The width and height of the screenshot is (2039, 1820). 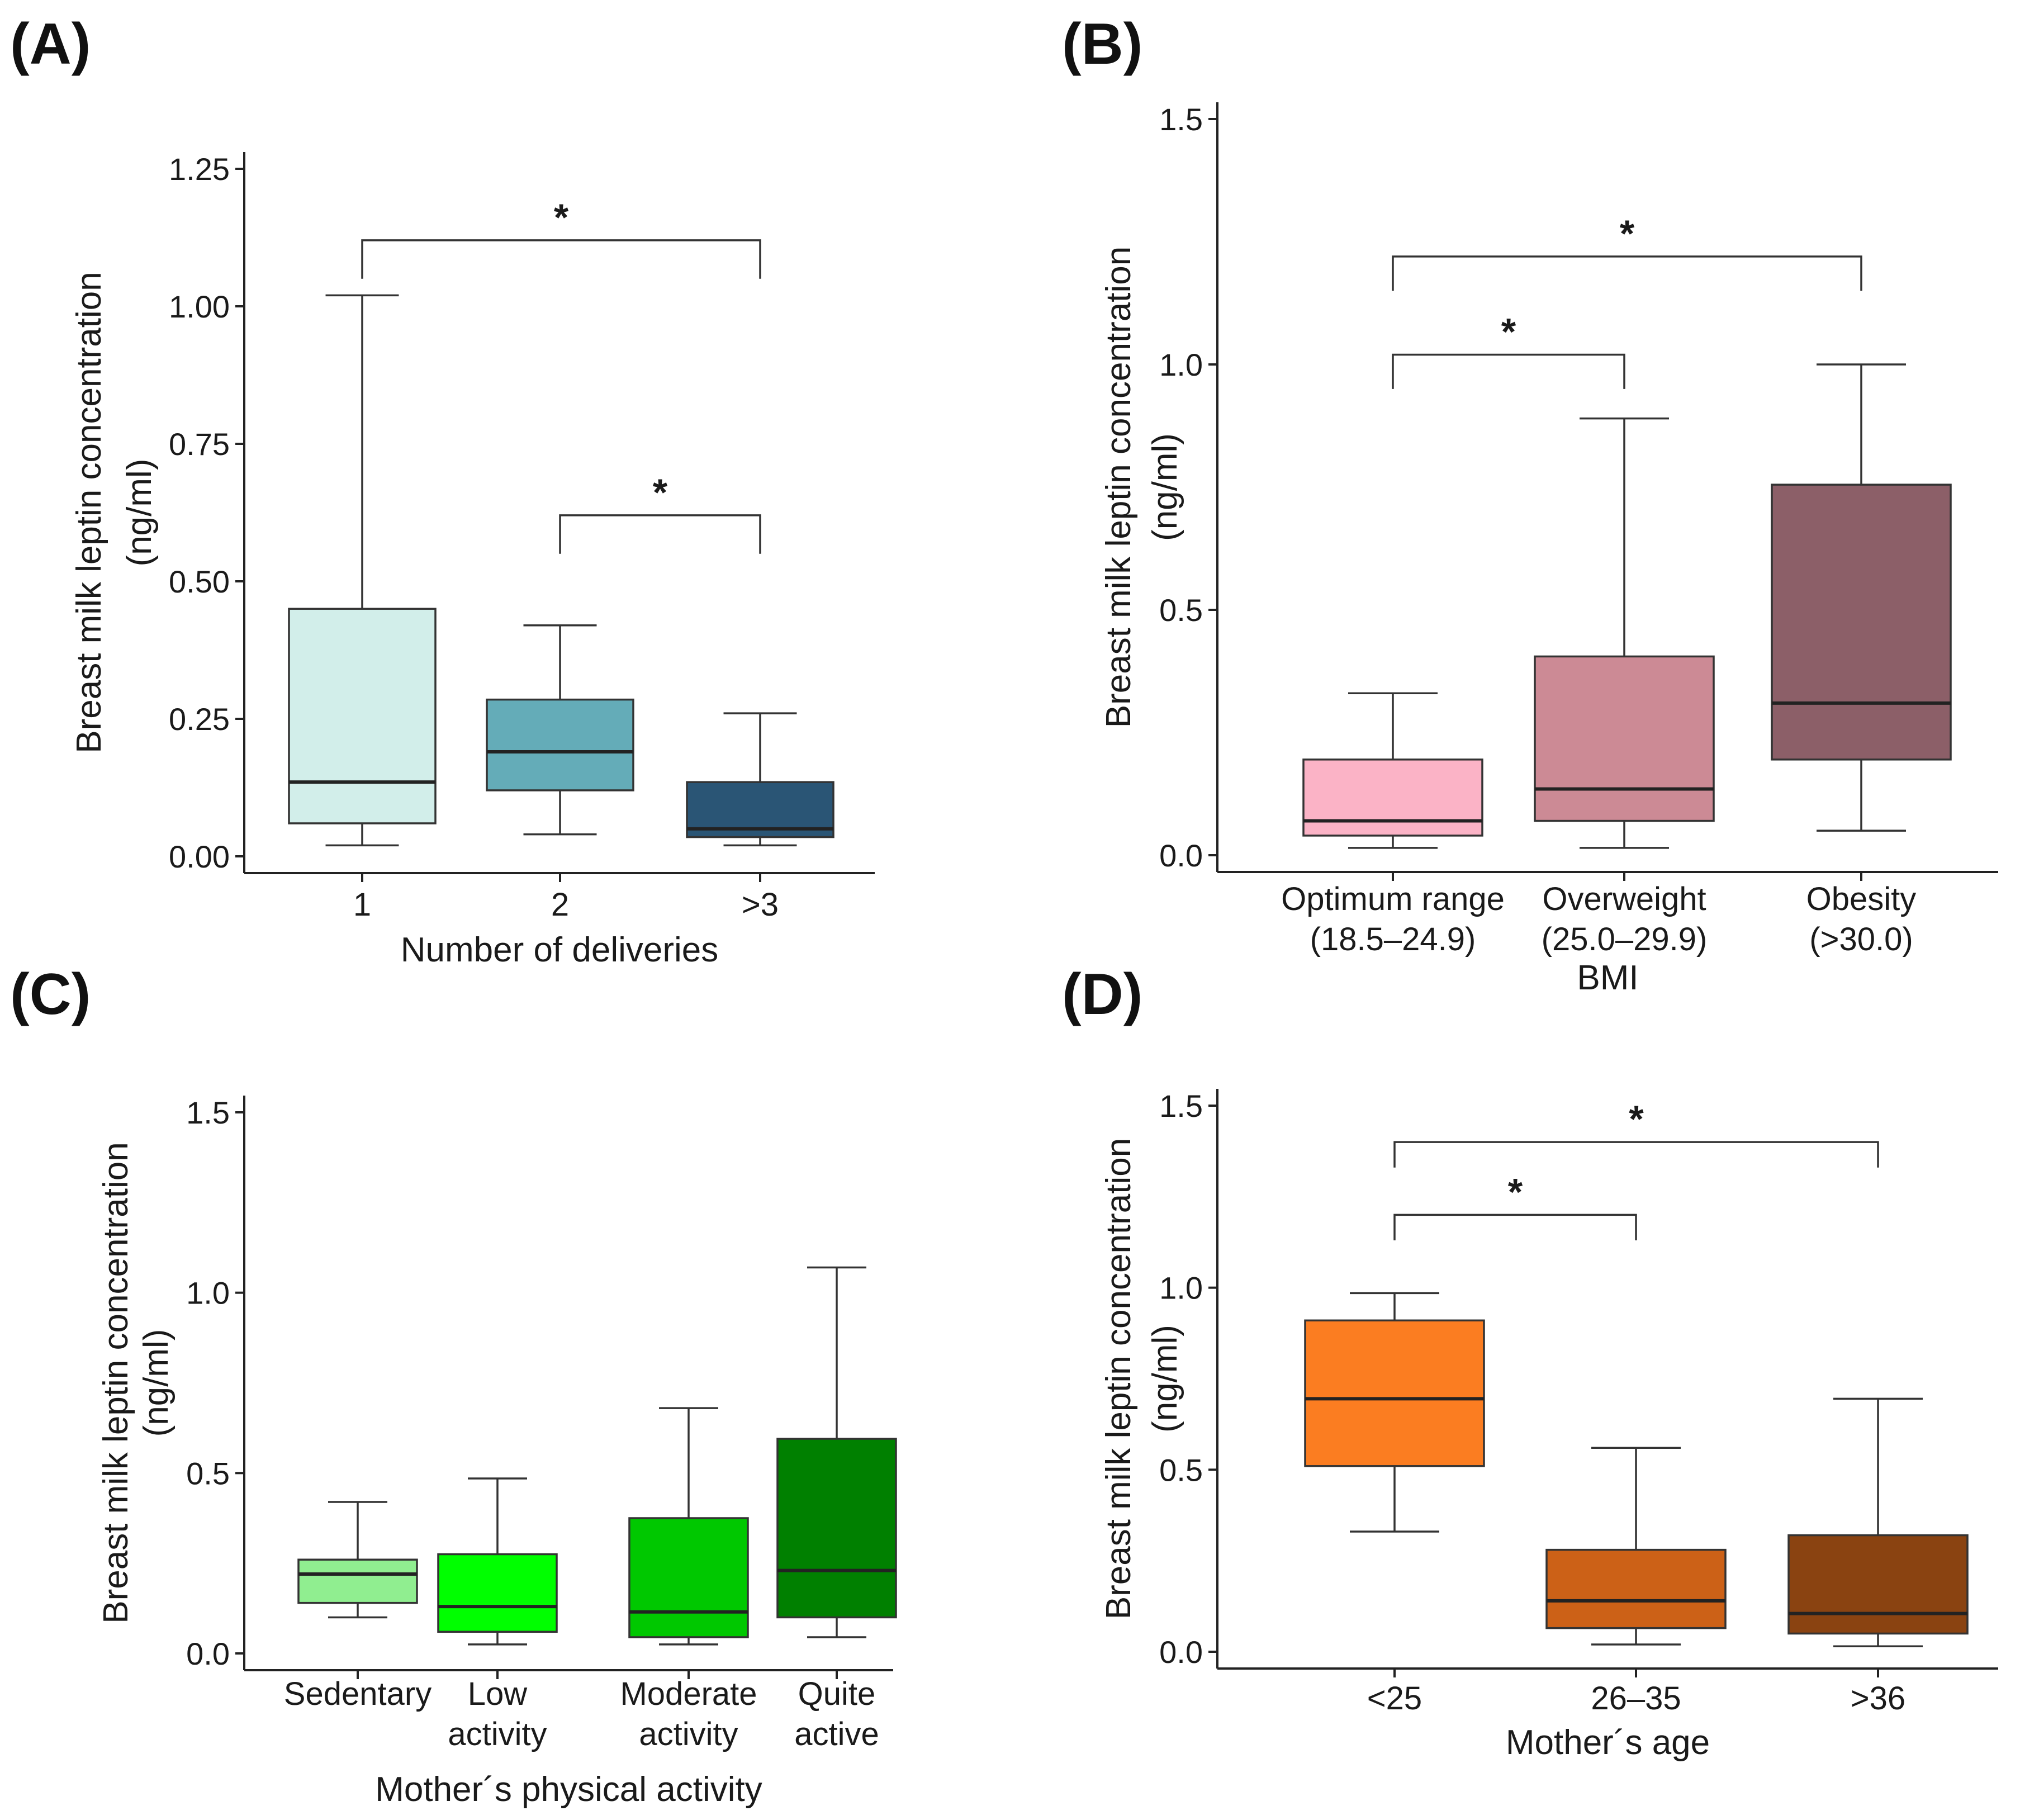 I want to click on panel-b-x-tick-label: Obesity, so click(x=1861, y=899).